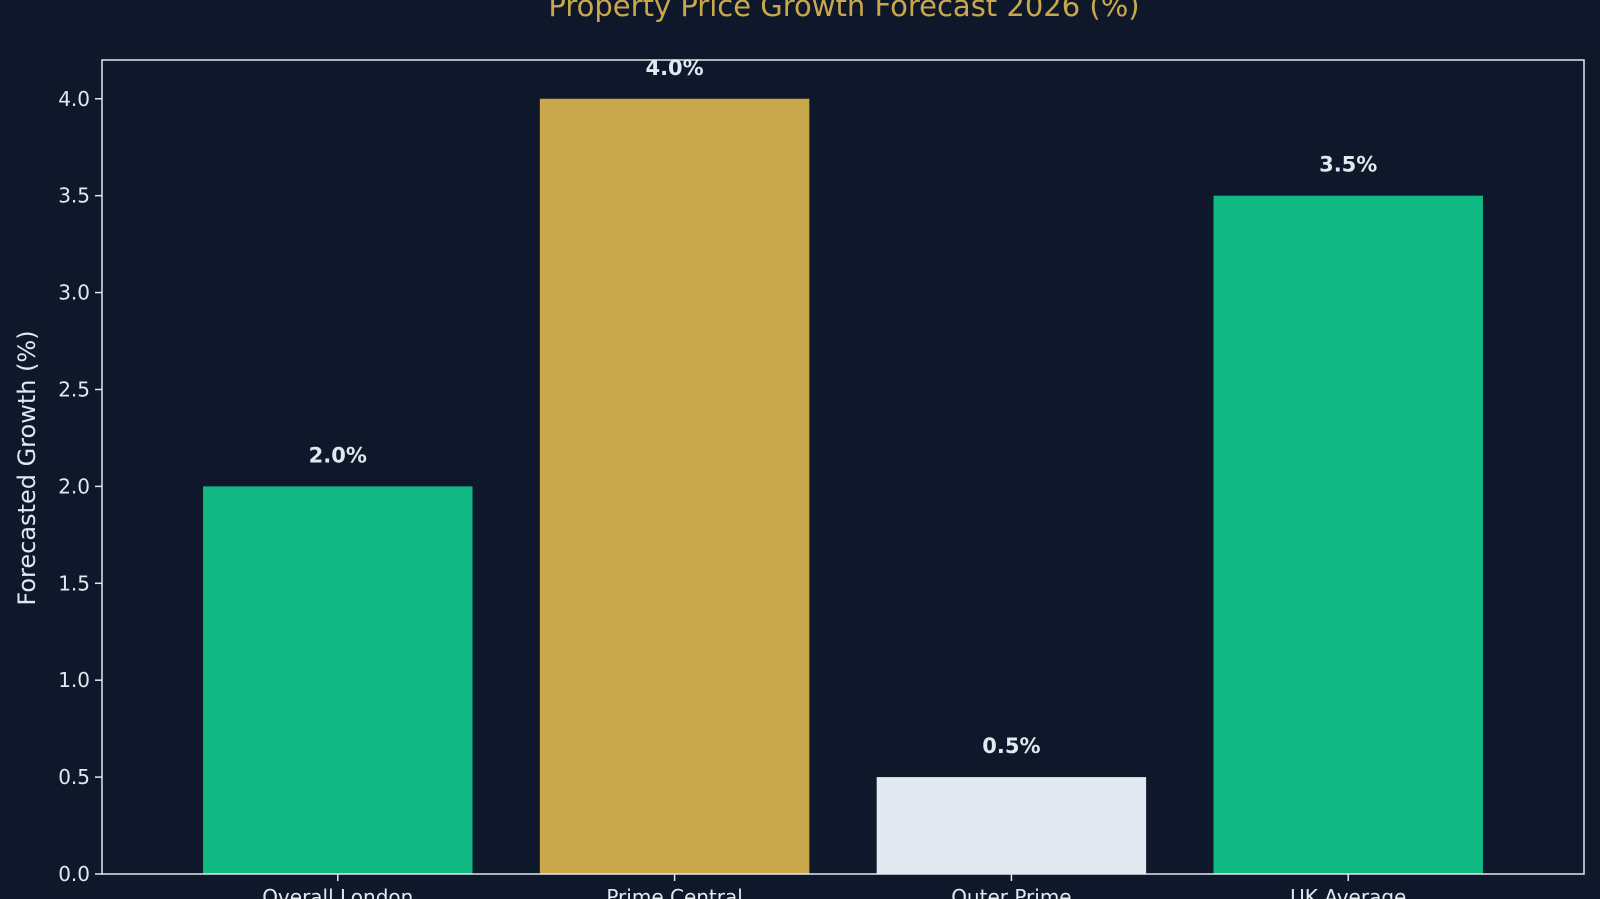 Image resolution: width=1600 pixels, height=899 pixels. Describe the element at coordinates (74, 486) in the screenshot. I see `y-tick-label: 2.0` at that location.